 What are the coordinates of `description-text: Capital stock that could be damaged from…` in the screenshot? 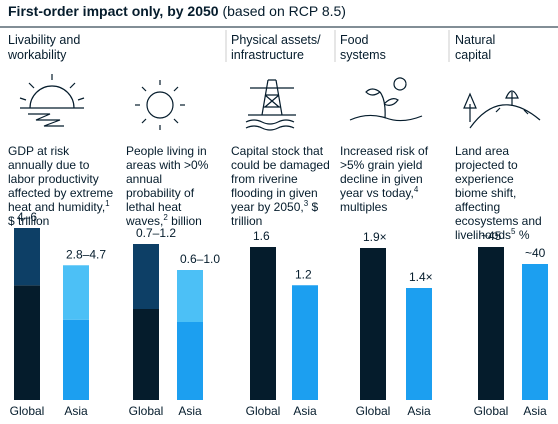 It's located at (280, 179).